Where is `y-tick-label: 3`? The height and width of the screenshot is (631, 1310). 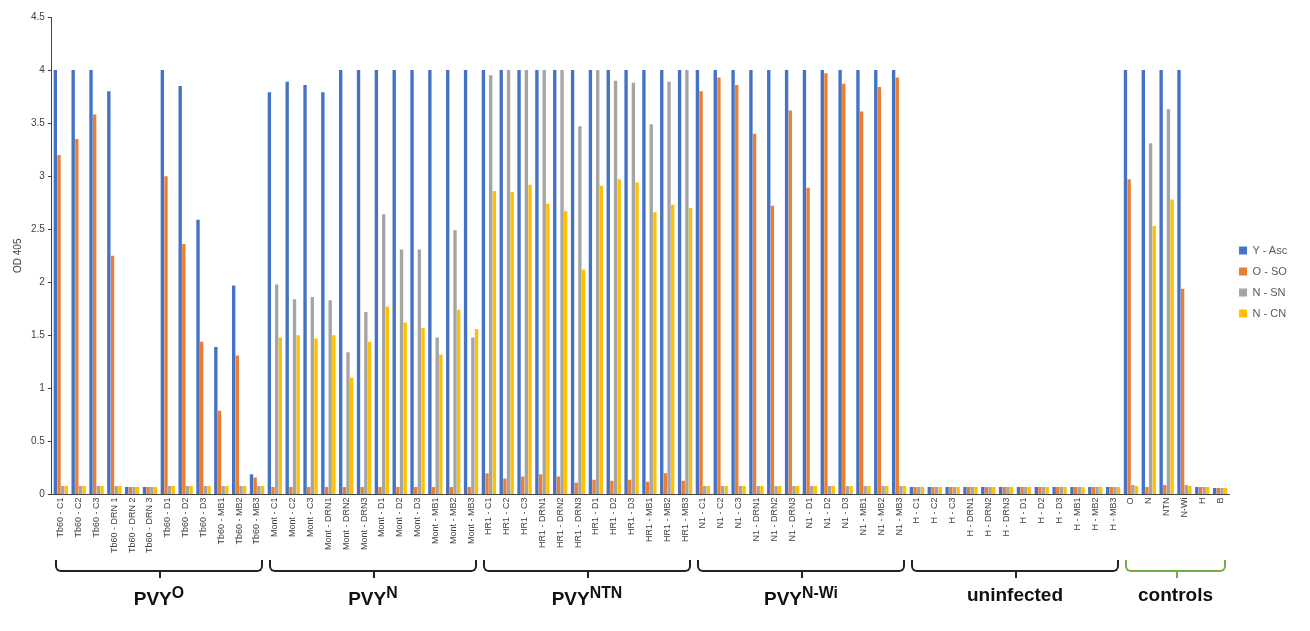 y-tick-label: 3 is located at coordinates (42, 175).